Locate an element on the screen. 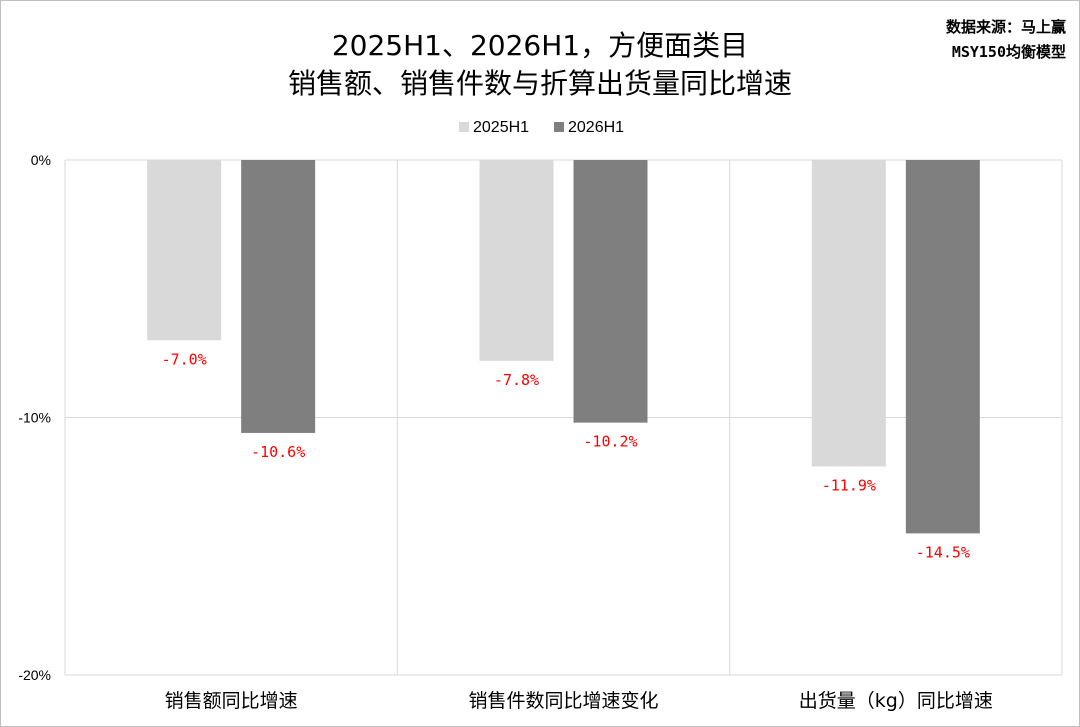 This screenshot has height=727, width=1080. data-label: -7.8% is located at coordinates (516, 380).